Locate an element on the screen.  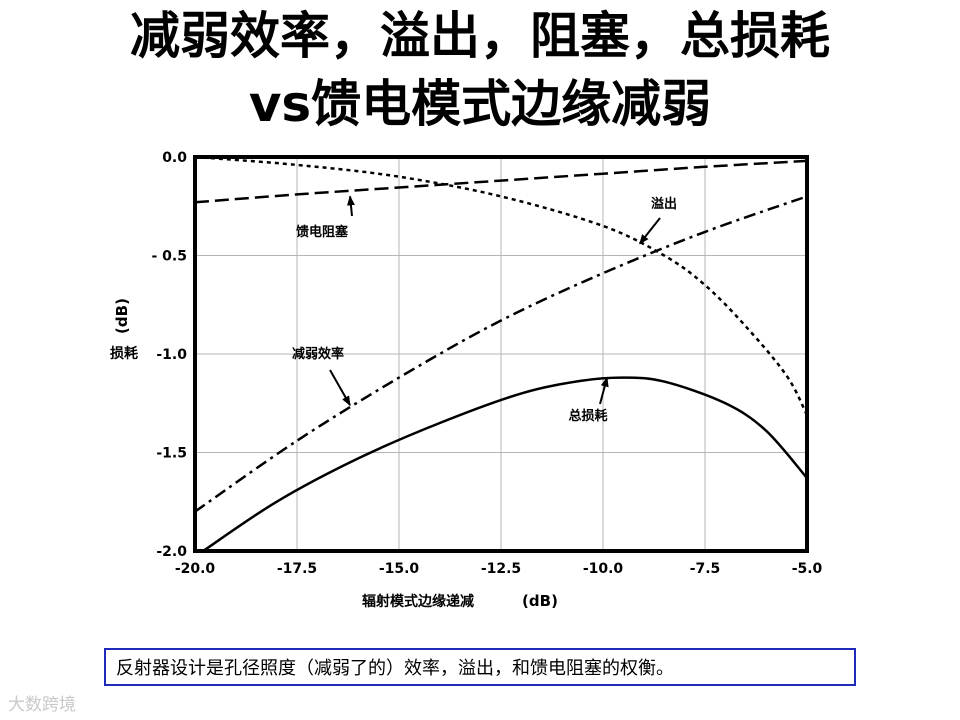
caption-text: 反射器设计是孔径照度（减弱了的）效率，溢出，和馈电阻塞的权衡。 is located at coordinates (395, 668).